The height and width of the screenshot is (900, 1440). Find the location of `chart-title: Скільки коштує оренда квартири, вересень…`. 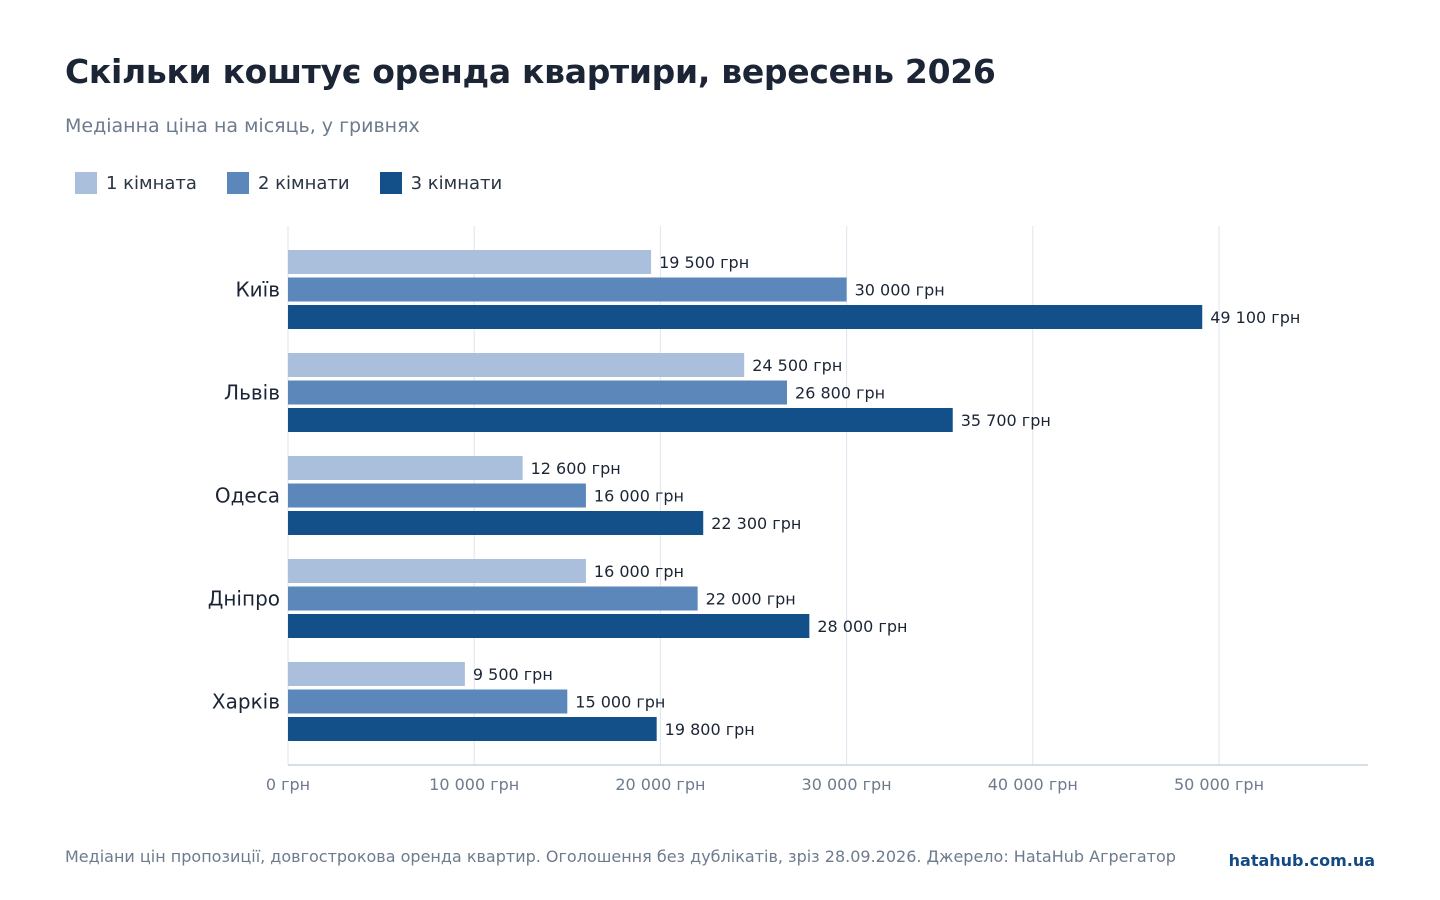

chart-title: Скільки коштує оренда квартири, вересень… is located at coordinates (530, 71).